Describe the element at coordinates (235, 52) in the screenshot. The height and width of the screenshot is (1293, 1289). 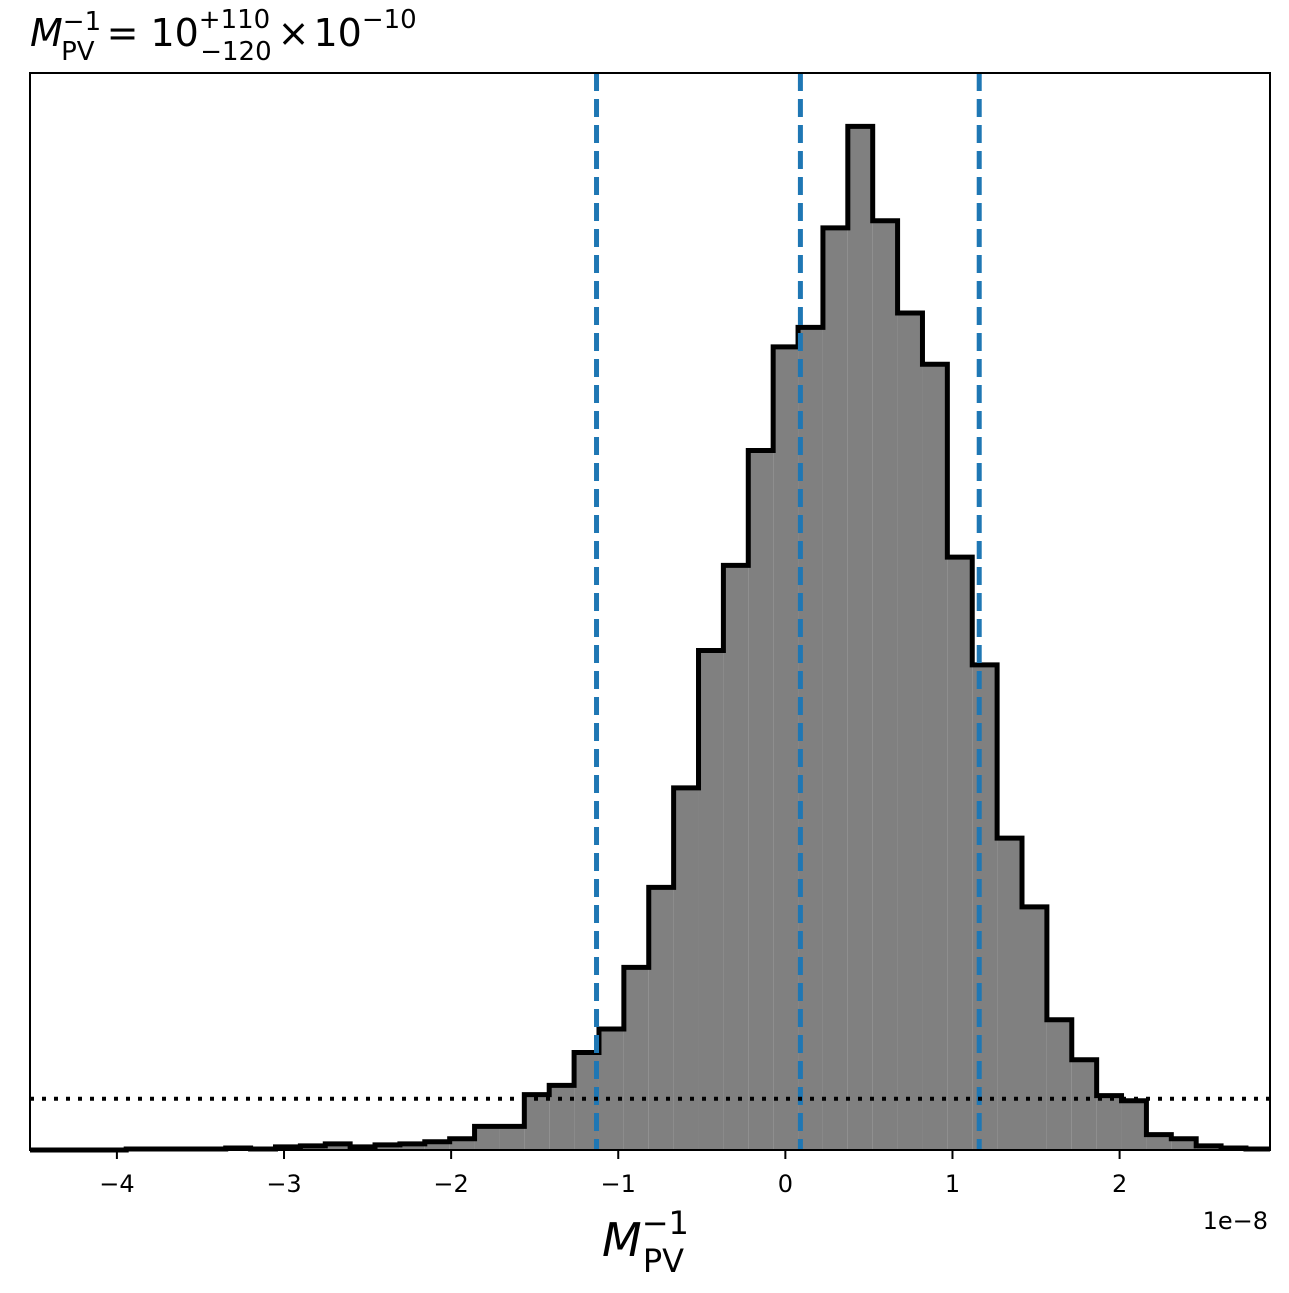
I see `title-err-minus: −120` at that location.